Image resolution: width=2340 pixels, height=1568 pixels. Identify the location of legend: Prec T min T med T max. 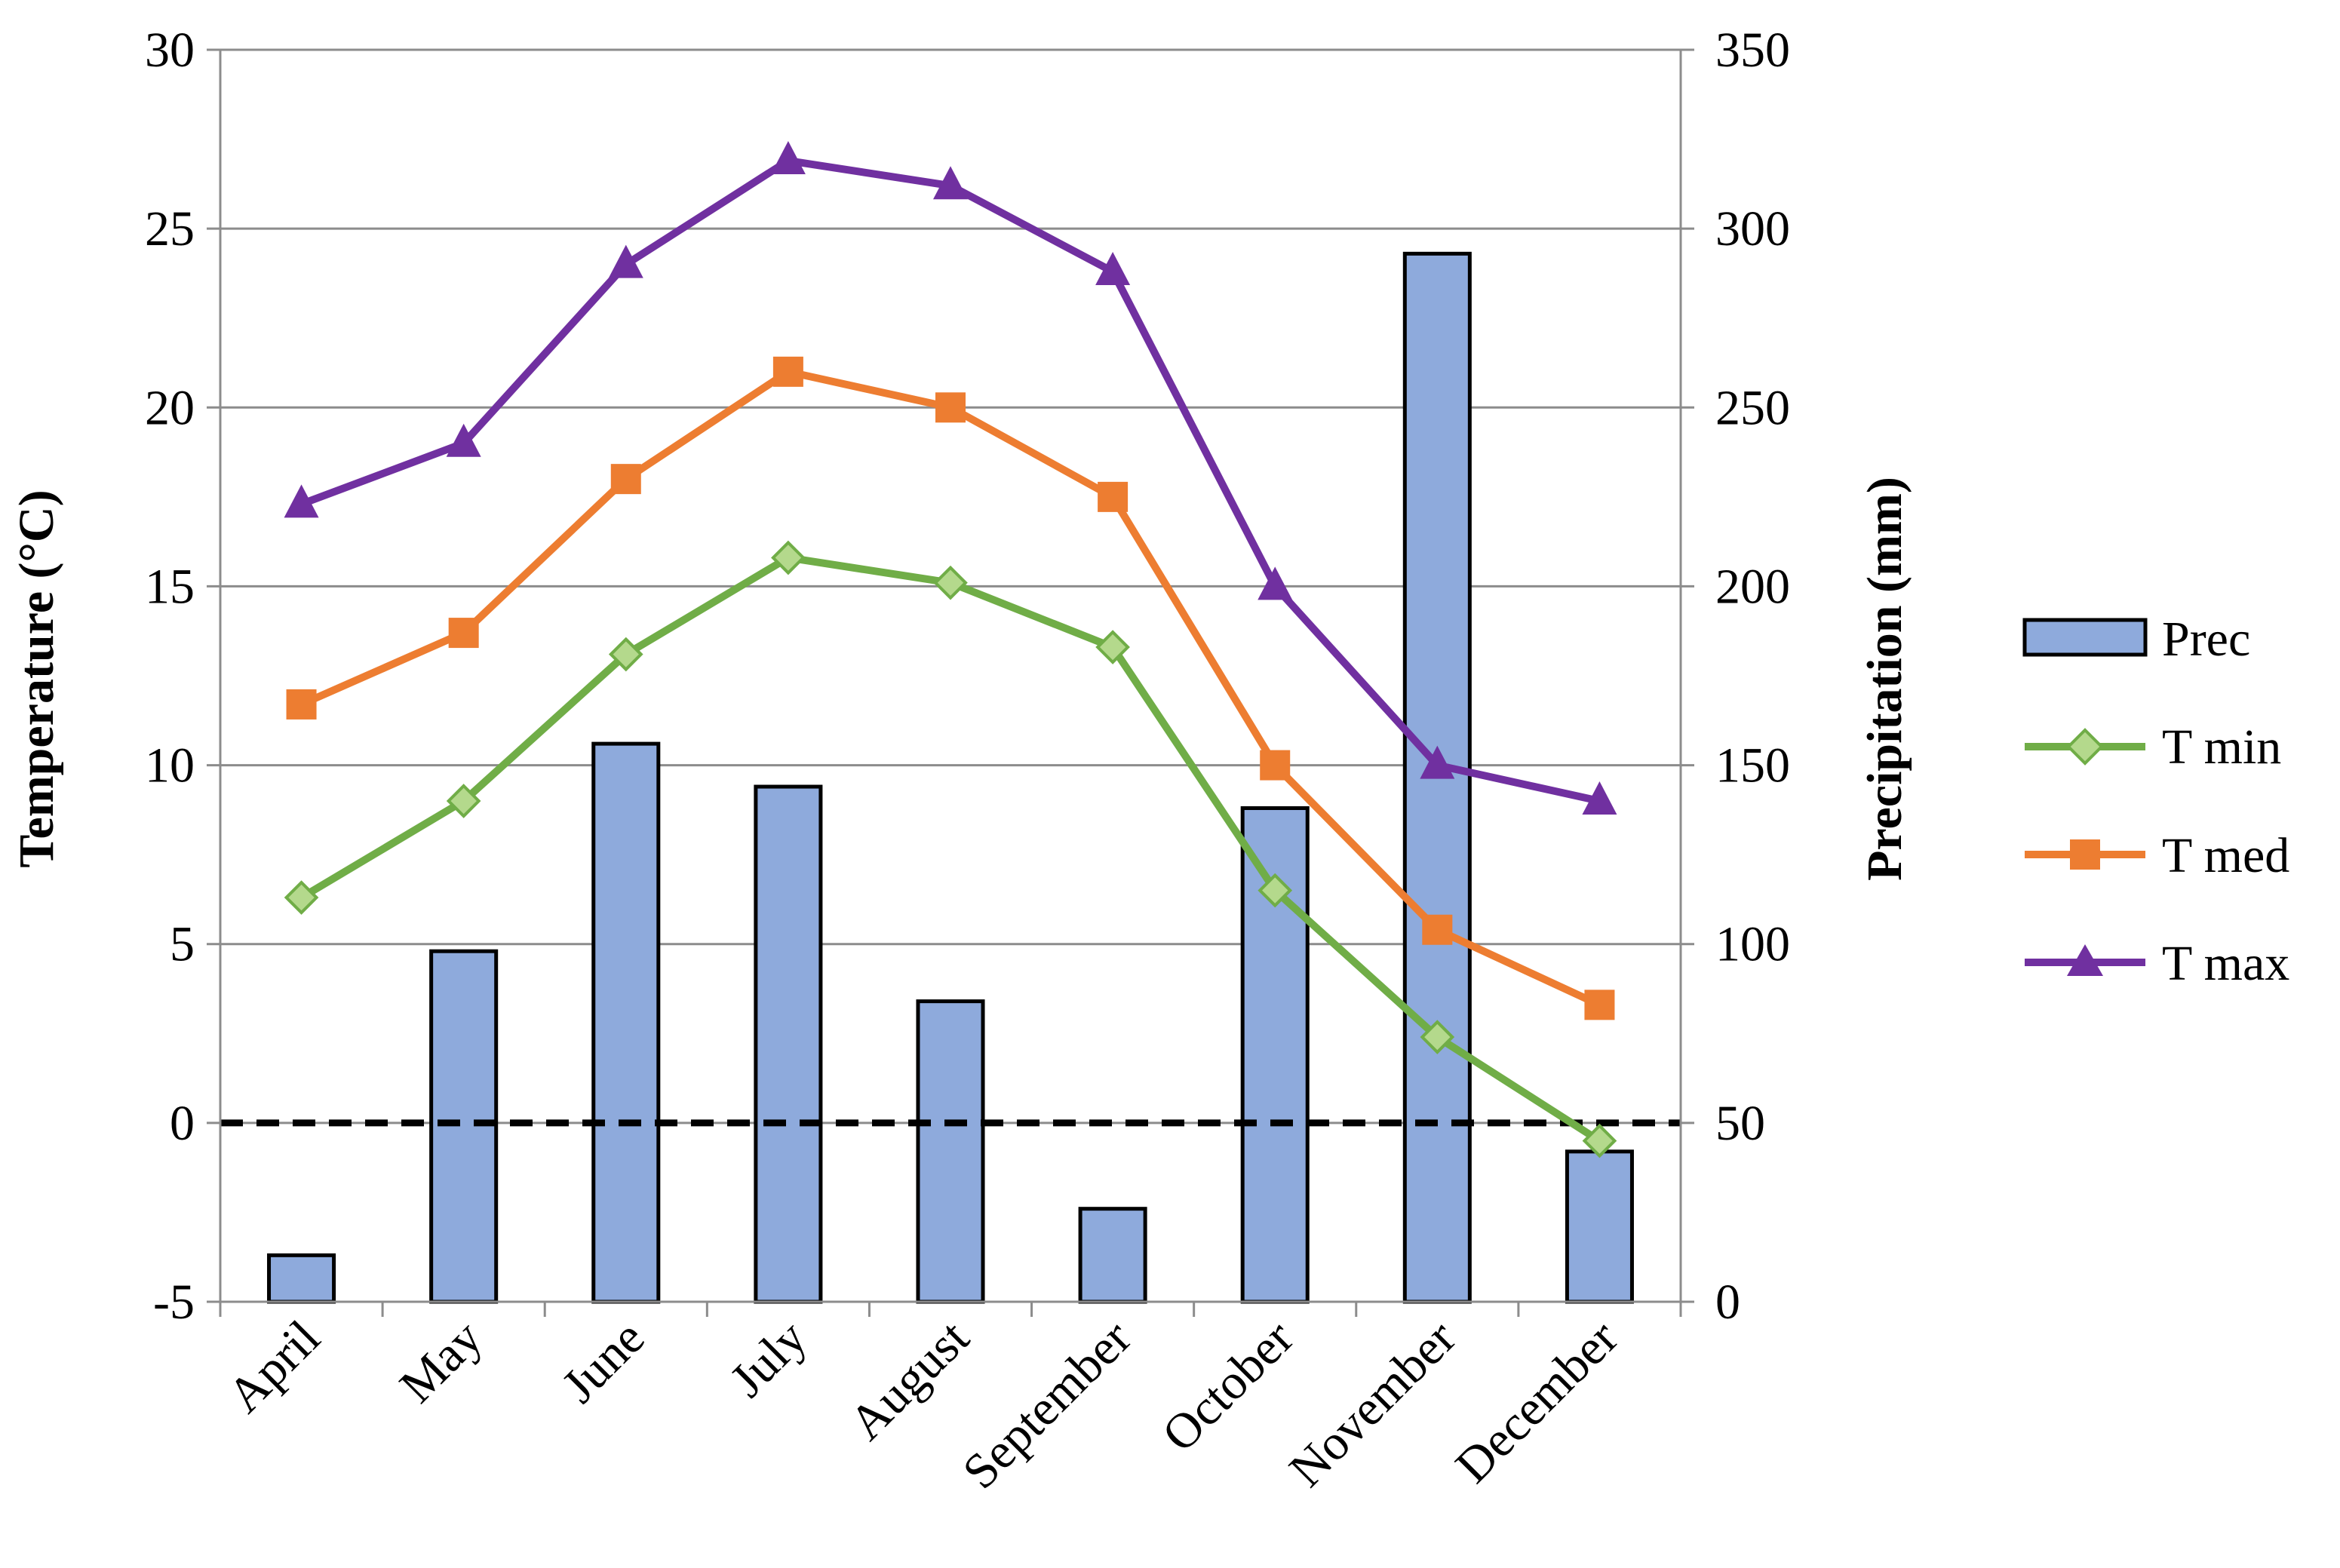
(2155, 801).